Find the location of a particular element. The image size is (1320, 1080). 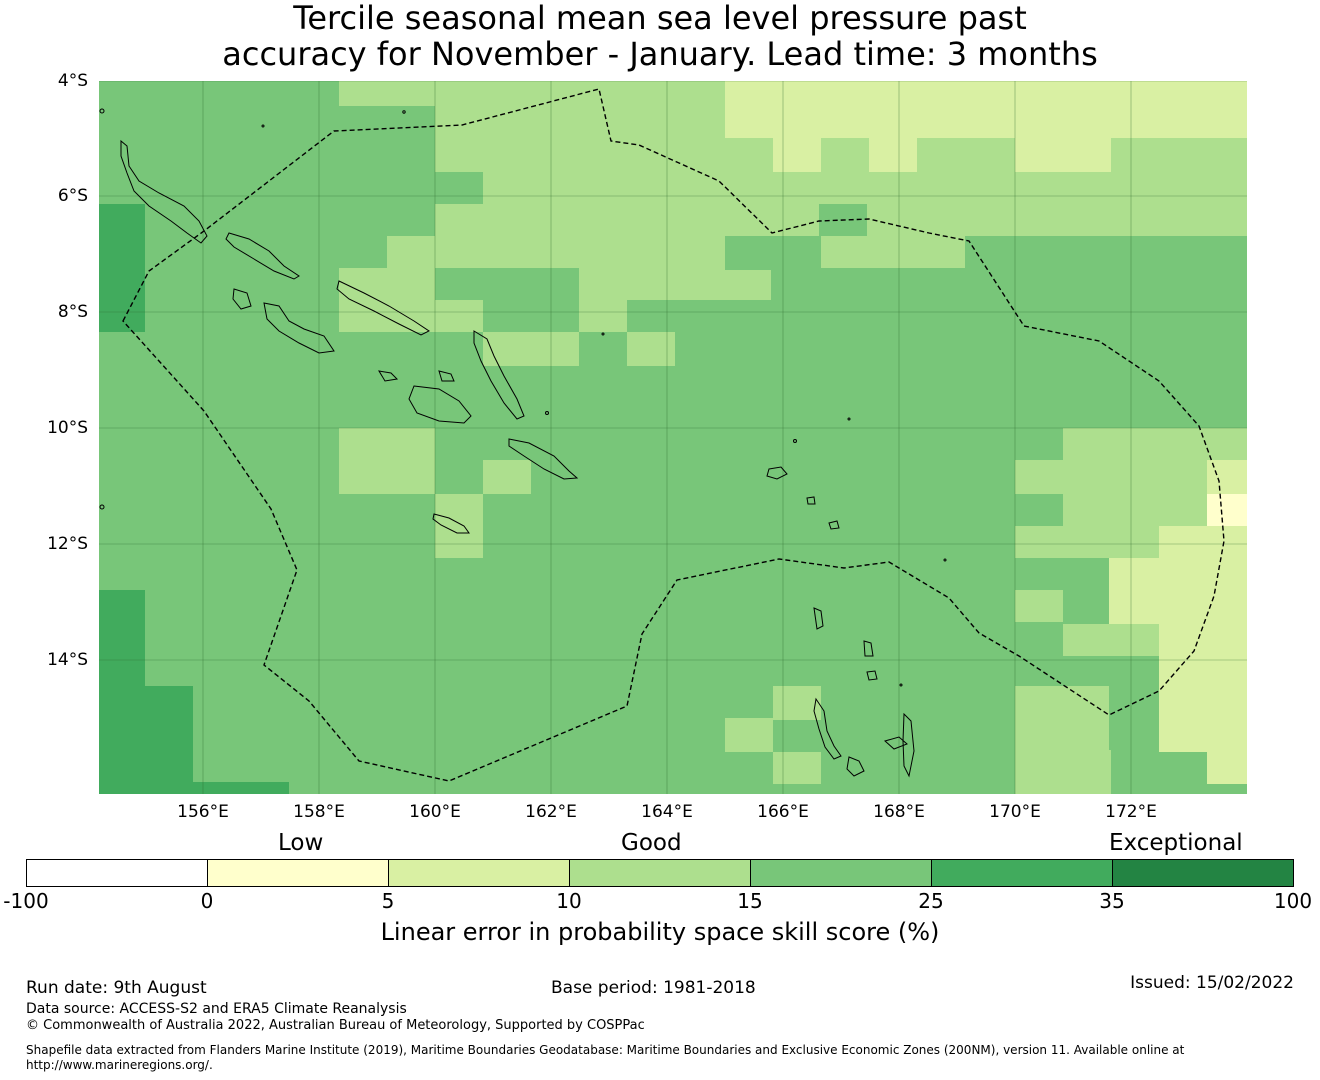

island-rennell is located at coordinates (451, 523).